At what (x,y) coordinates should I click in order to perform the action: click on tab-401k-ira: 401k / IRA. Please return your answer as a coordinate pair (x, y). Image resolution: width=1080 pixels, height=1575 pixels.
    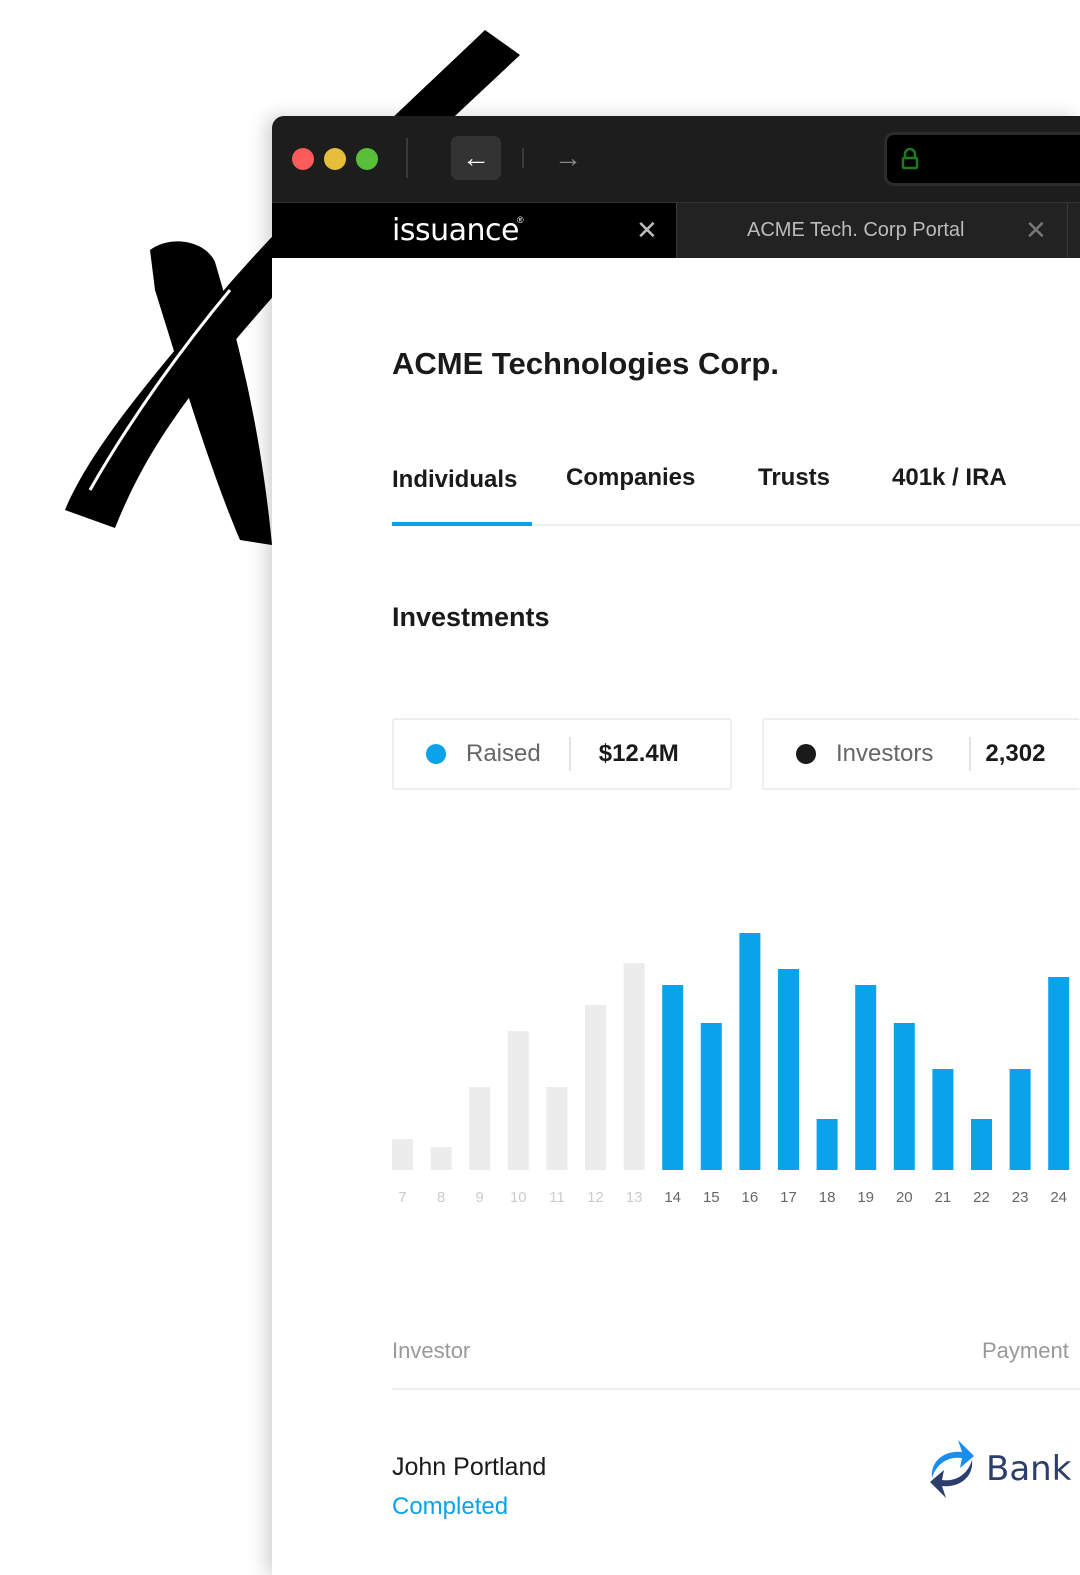
    Looking at the image, I should click on (949, 477).